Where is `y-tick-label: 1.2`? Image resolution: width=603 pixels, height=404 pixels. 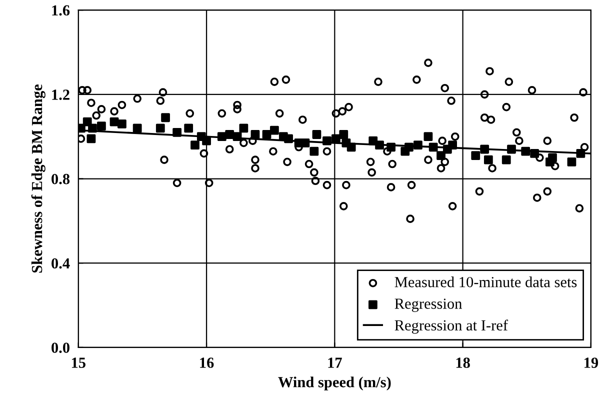 y-tick-label: 1.2 is located at coordinates (61, 95).